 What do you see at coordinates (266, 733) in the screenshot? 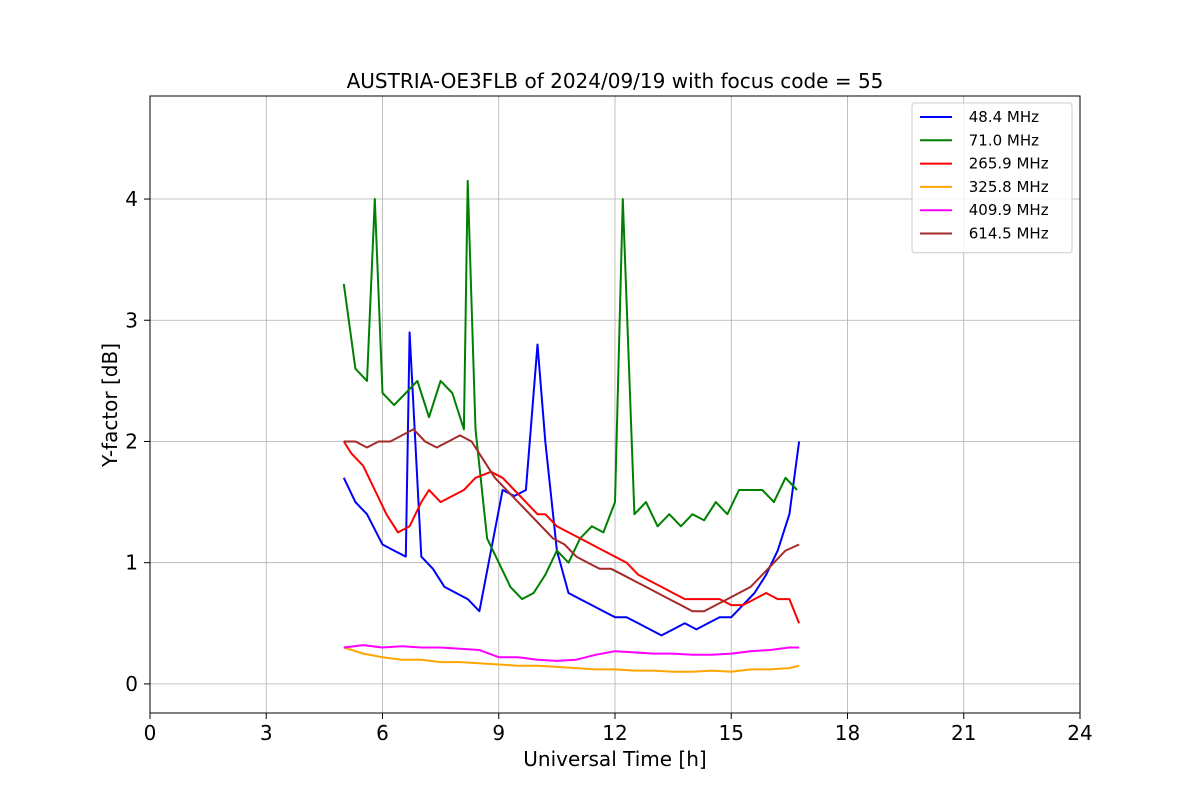
I see `x-tick-label: 3` at bounding box center [266, 733].